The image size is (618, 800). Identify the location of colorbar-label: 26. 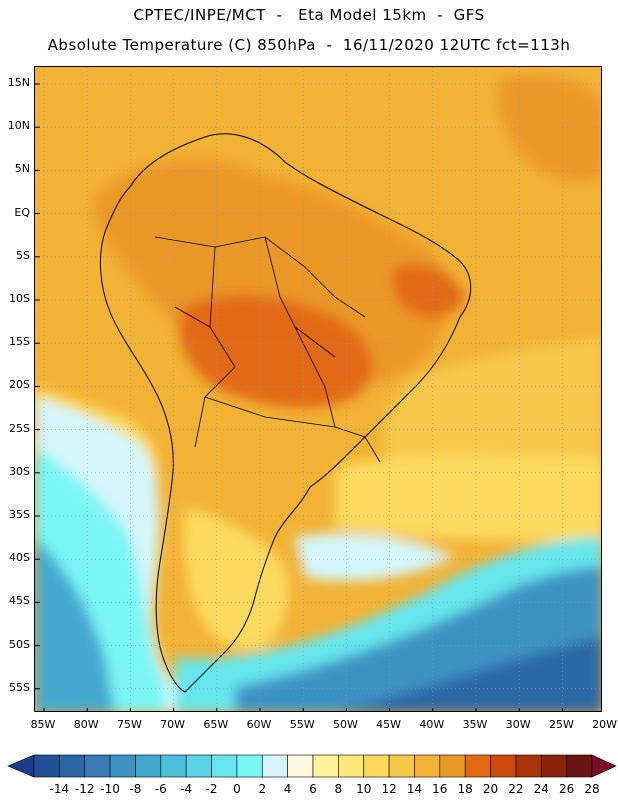
(566, 789).